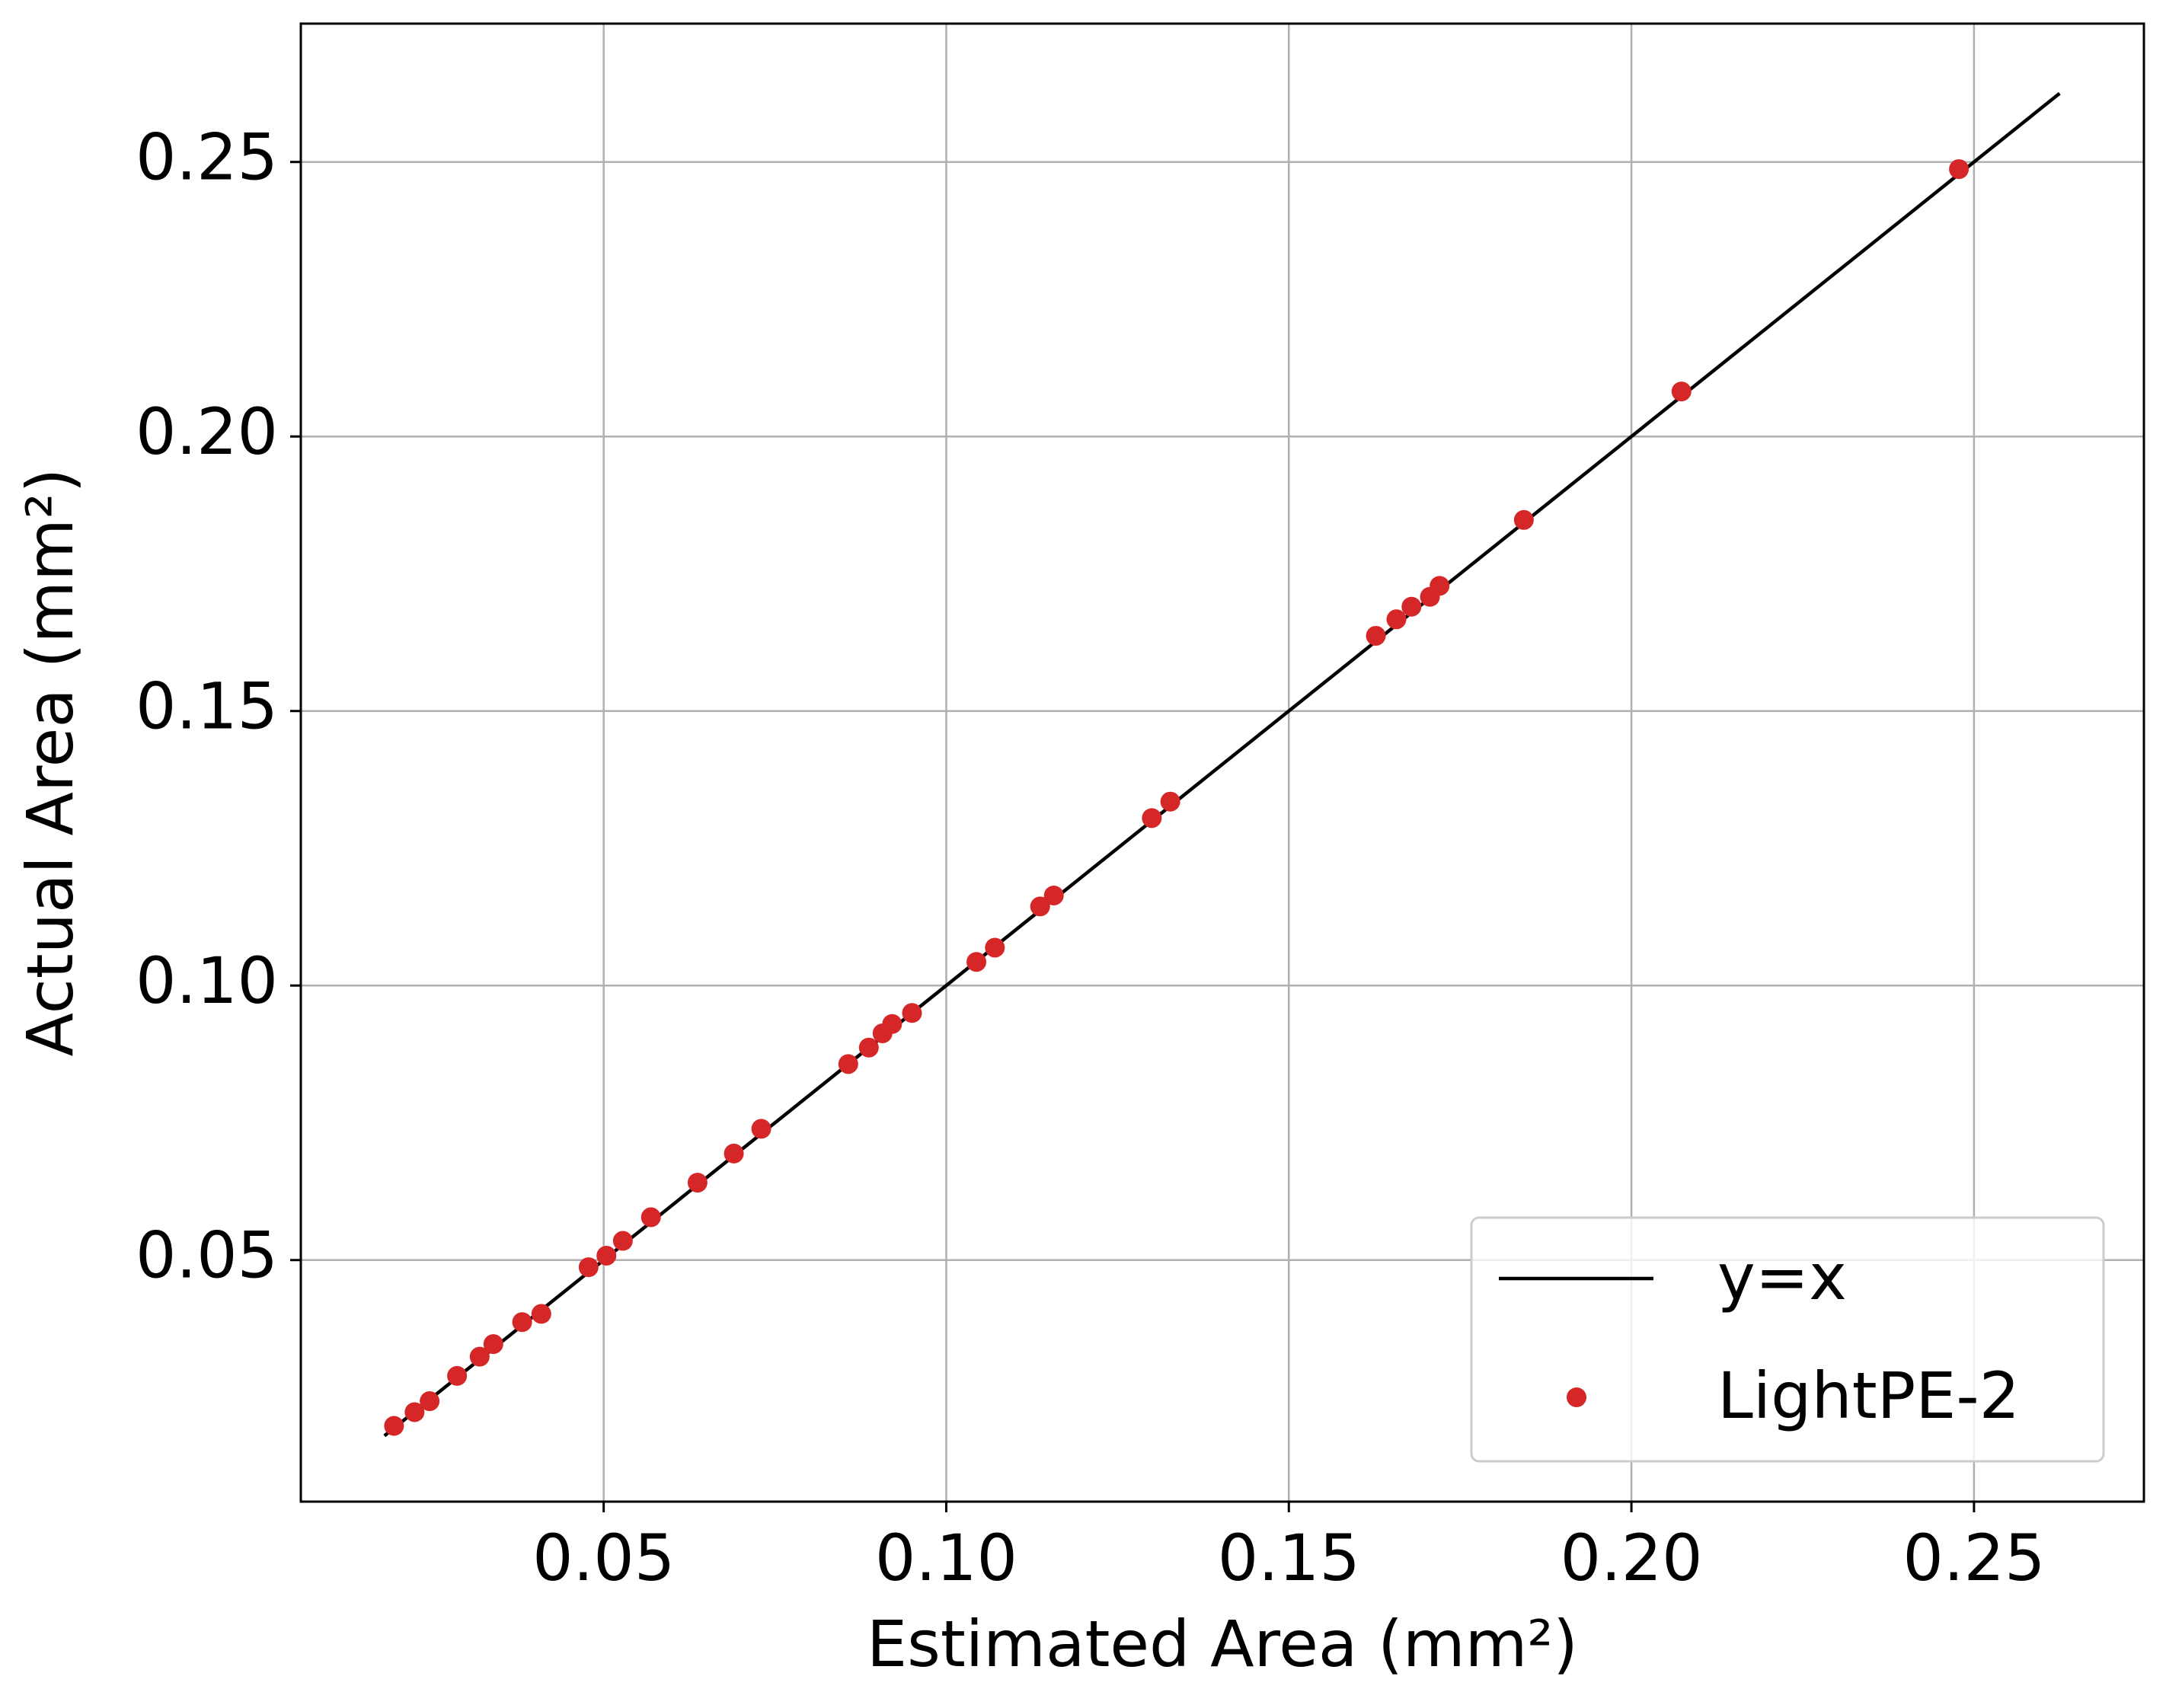 The image size is (2166, 1708). What do you see at coordinates (1973, 1558) in the screenshot?
I see `x-tick-label: 0.25` at bounding box center [1973, 1558].